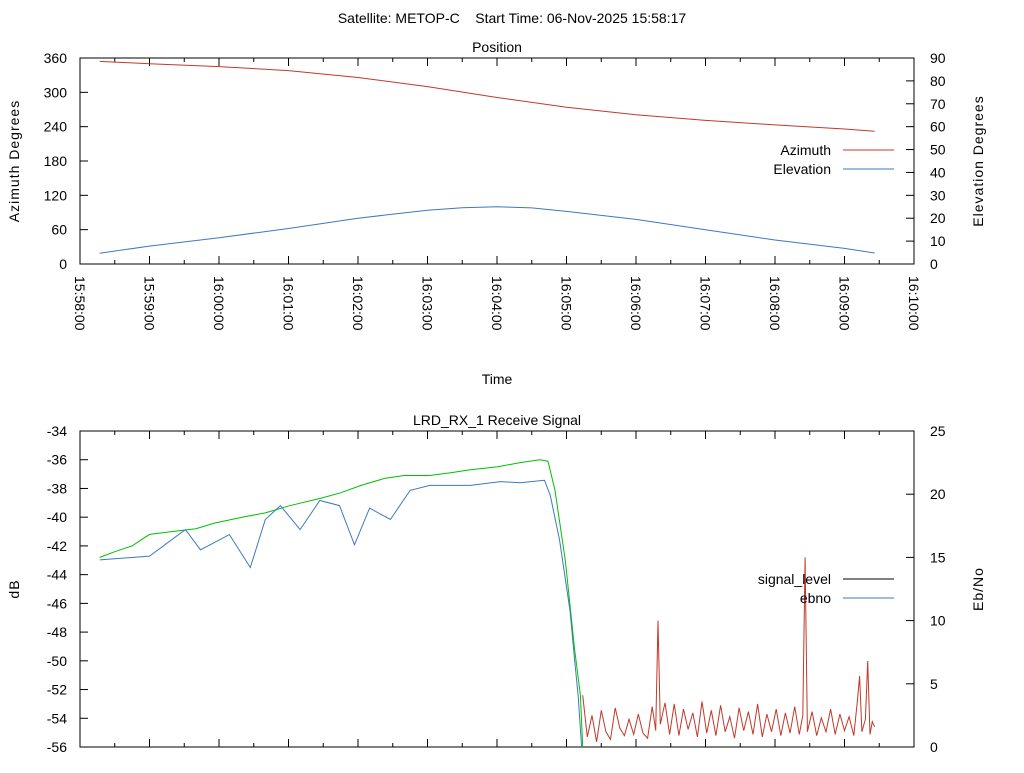 This screenshot has width=1024, height=773. Describe the element at coordinates (802, 169) in the screenshot. I see `legend-label: Elevation` at that location.